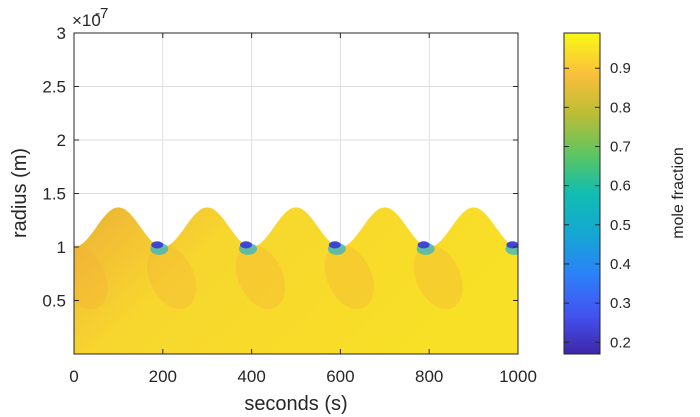 The width and height of the screenshot is (700, 417). I want to click on y-axis-label: radius (m), so click(20, 193).